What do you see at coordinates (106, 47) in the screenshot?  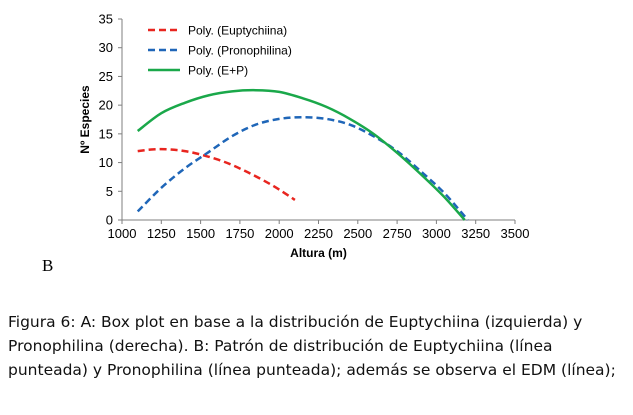 I see `y-tick-label: 30` at bounding box center [106, 47].